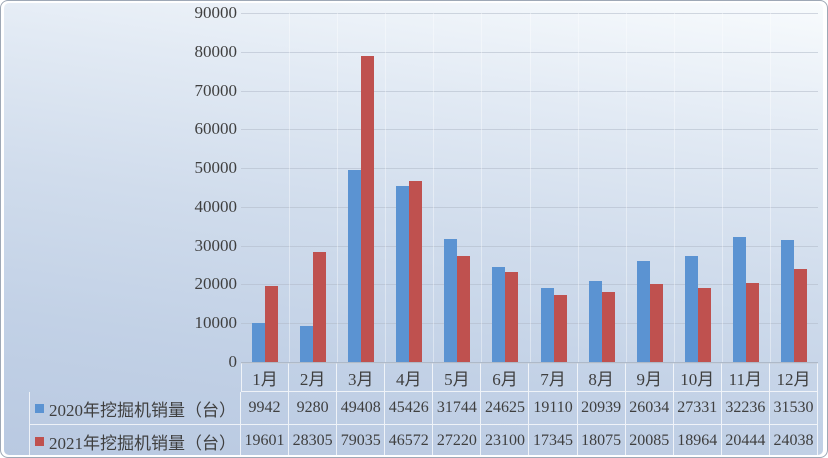  I want to click on value-cell-2020-month-6: 24625, so click(505, 408).